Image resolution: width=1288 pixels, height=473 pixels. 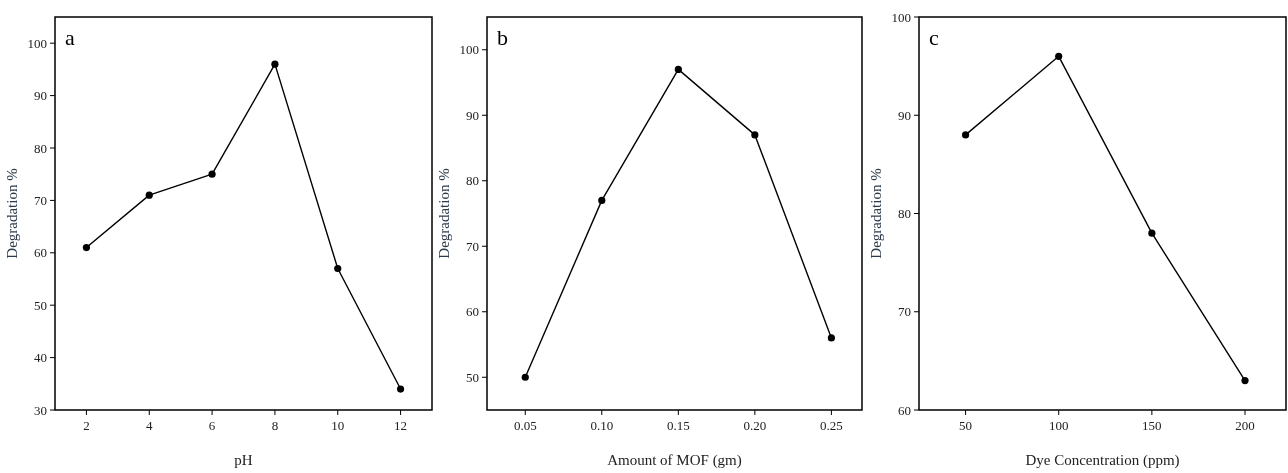 I want to click on x-tick-label: 50, so click(x=966, y=425).